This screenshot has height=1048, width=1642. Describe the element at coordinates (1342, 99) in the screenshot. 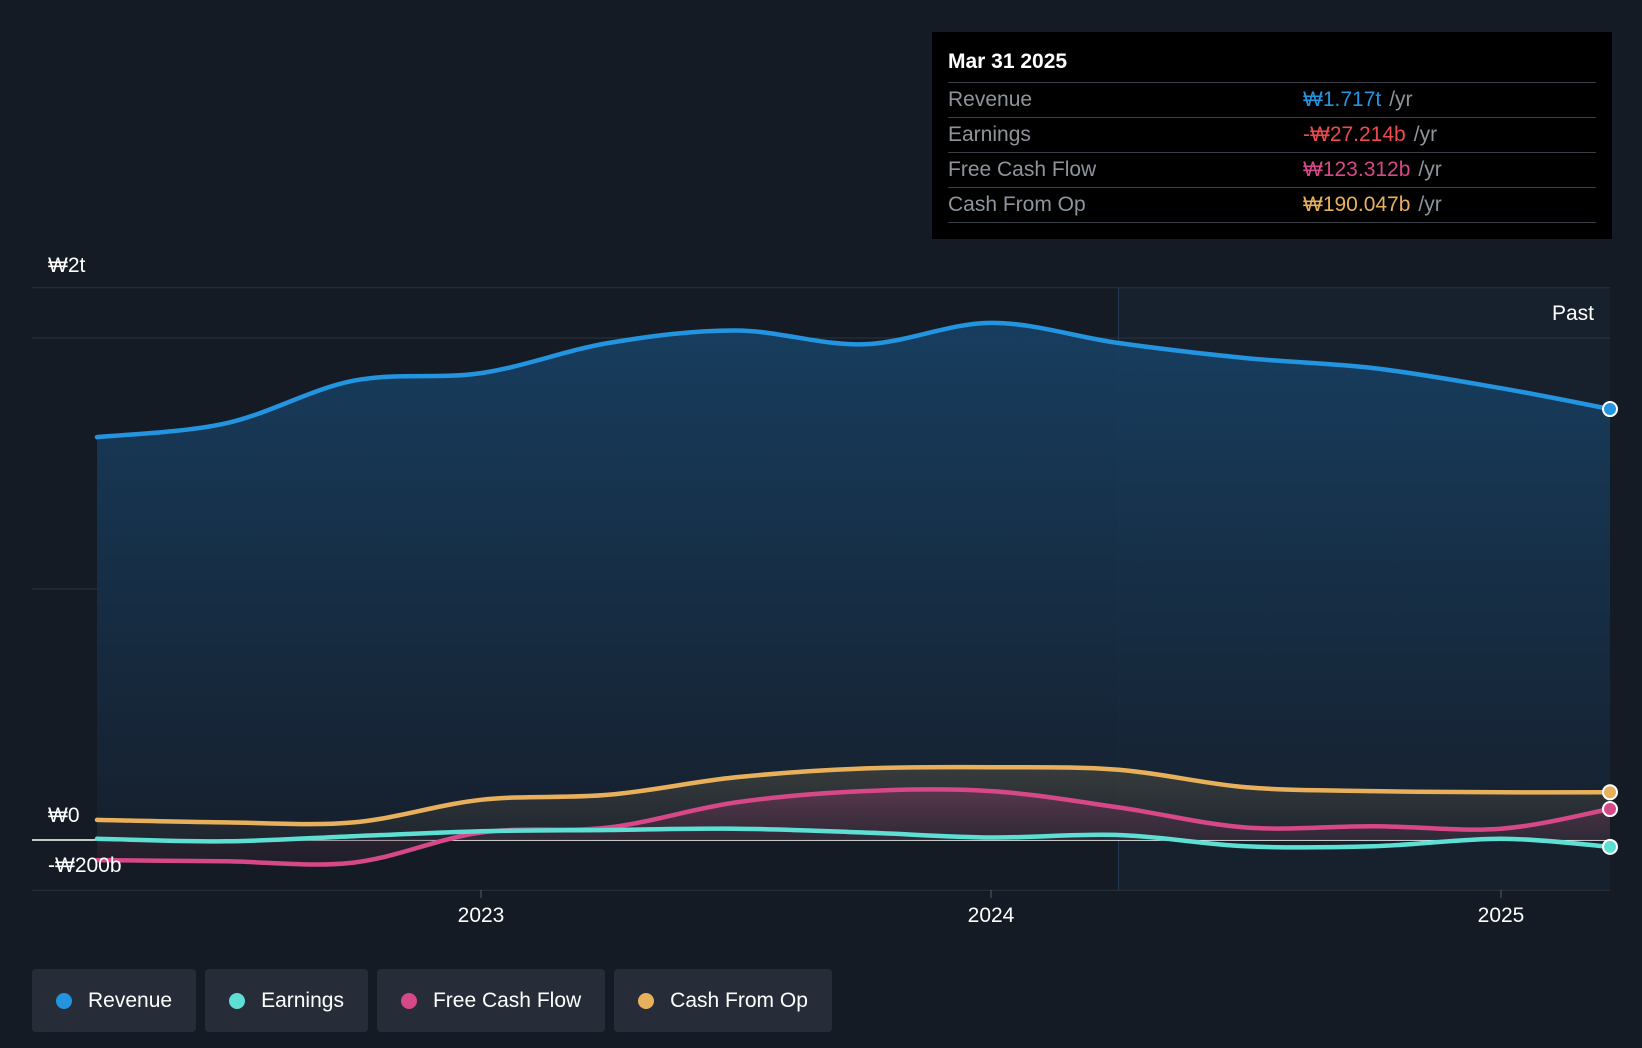

I see `tooltip-value: ₩1.717t` at that location.